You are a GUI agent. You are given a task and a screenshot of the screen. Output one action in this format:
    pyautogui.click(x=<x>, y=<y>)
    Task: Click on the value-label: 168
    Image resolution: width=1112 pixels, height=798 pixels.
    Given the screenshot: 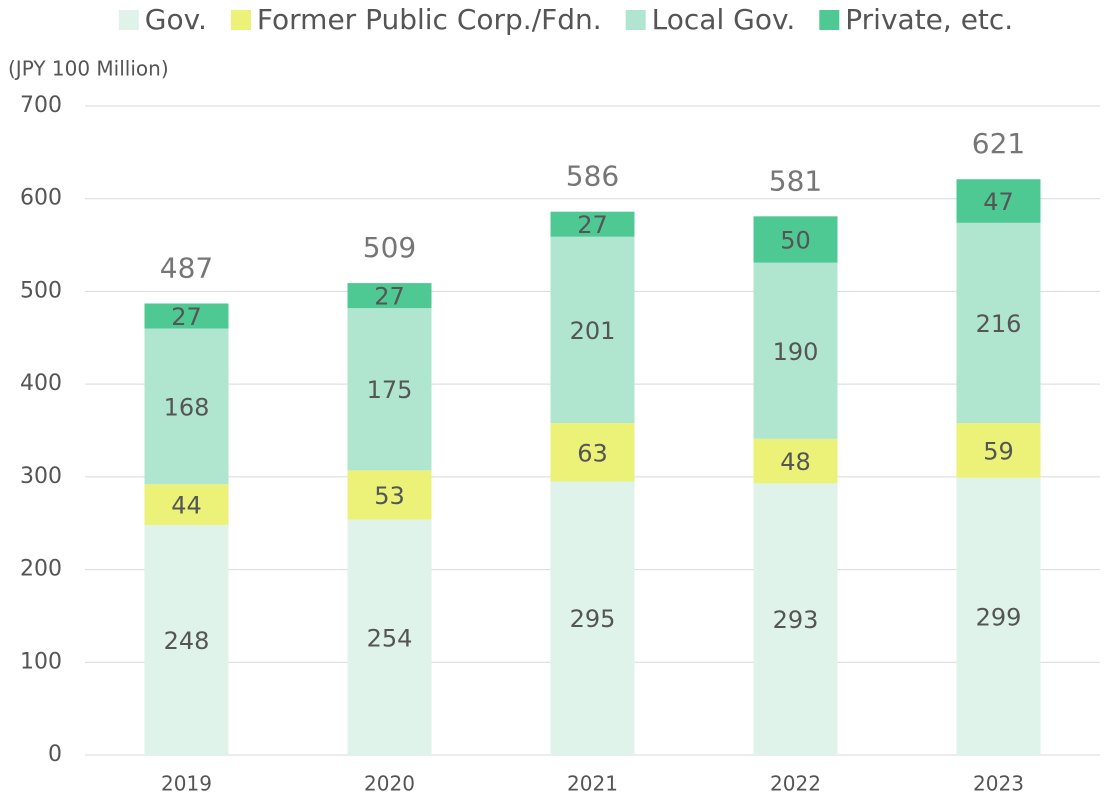 What is the action you would take?
    pyautogui.click(x=187, y=407)
    